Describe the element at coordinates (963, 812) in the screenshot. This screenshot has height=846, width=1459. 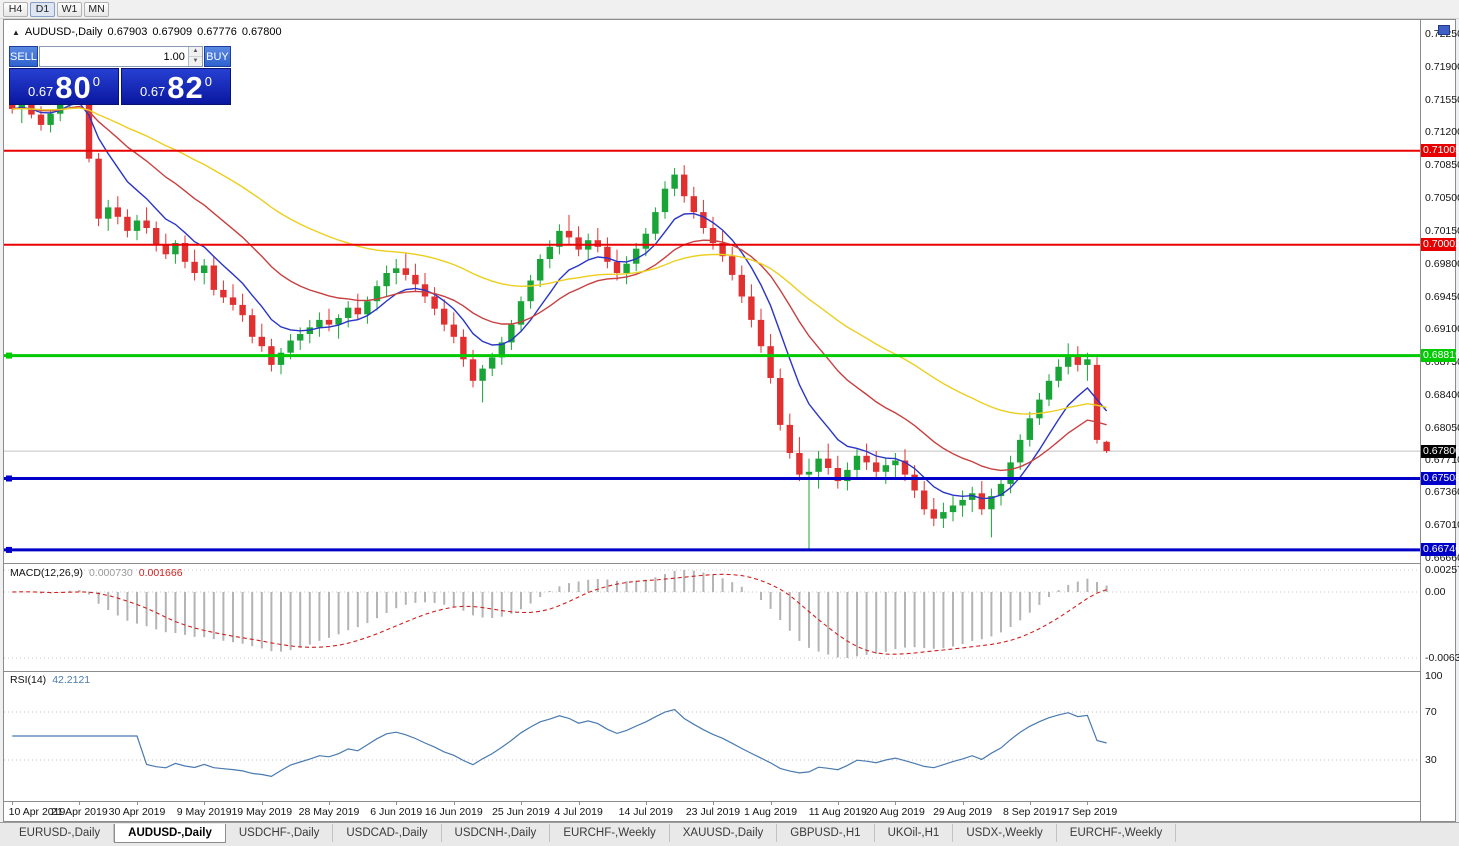
I see `date-axis-label: 29 Aug 2019` at that location.